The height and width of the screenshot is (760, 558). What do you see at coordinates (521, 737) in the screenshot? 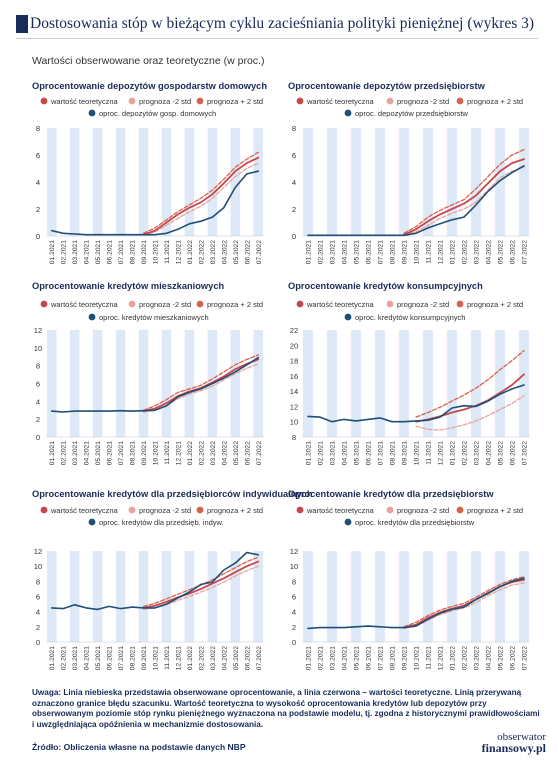
I see `logo-line-1: obserwator` at bounding box center [521, 737].